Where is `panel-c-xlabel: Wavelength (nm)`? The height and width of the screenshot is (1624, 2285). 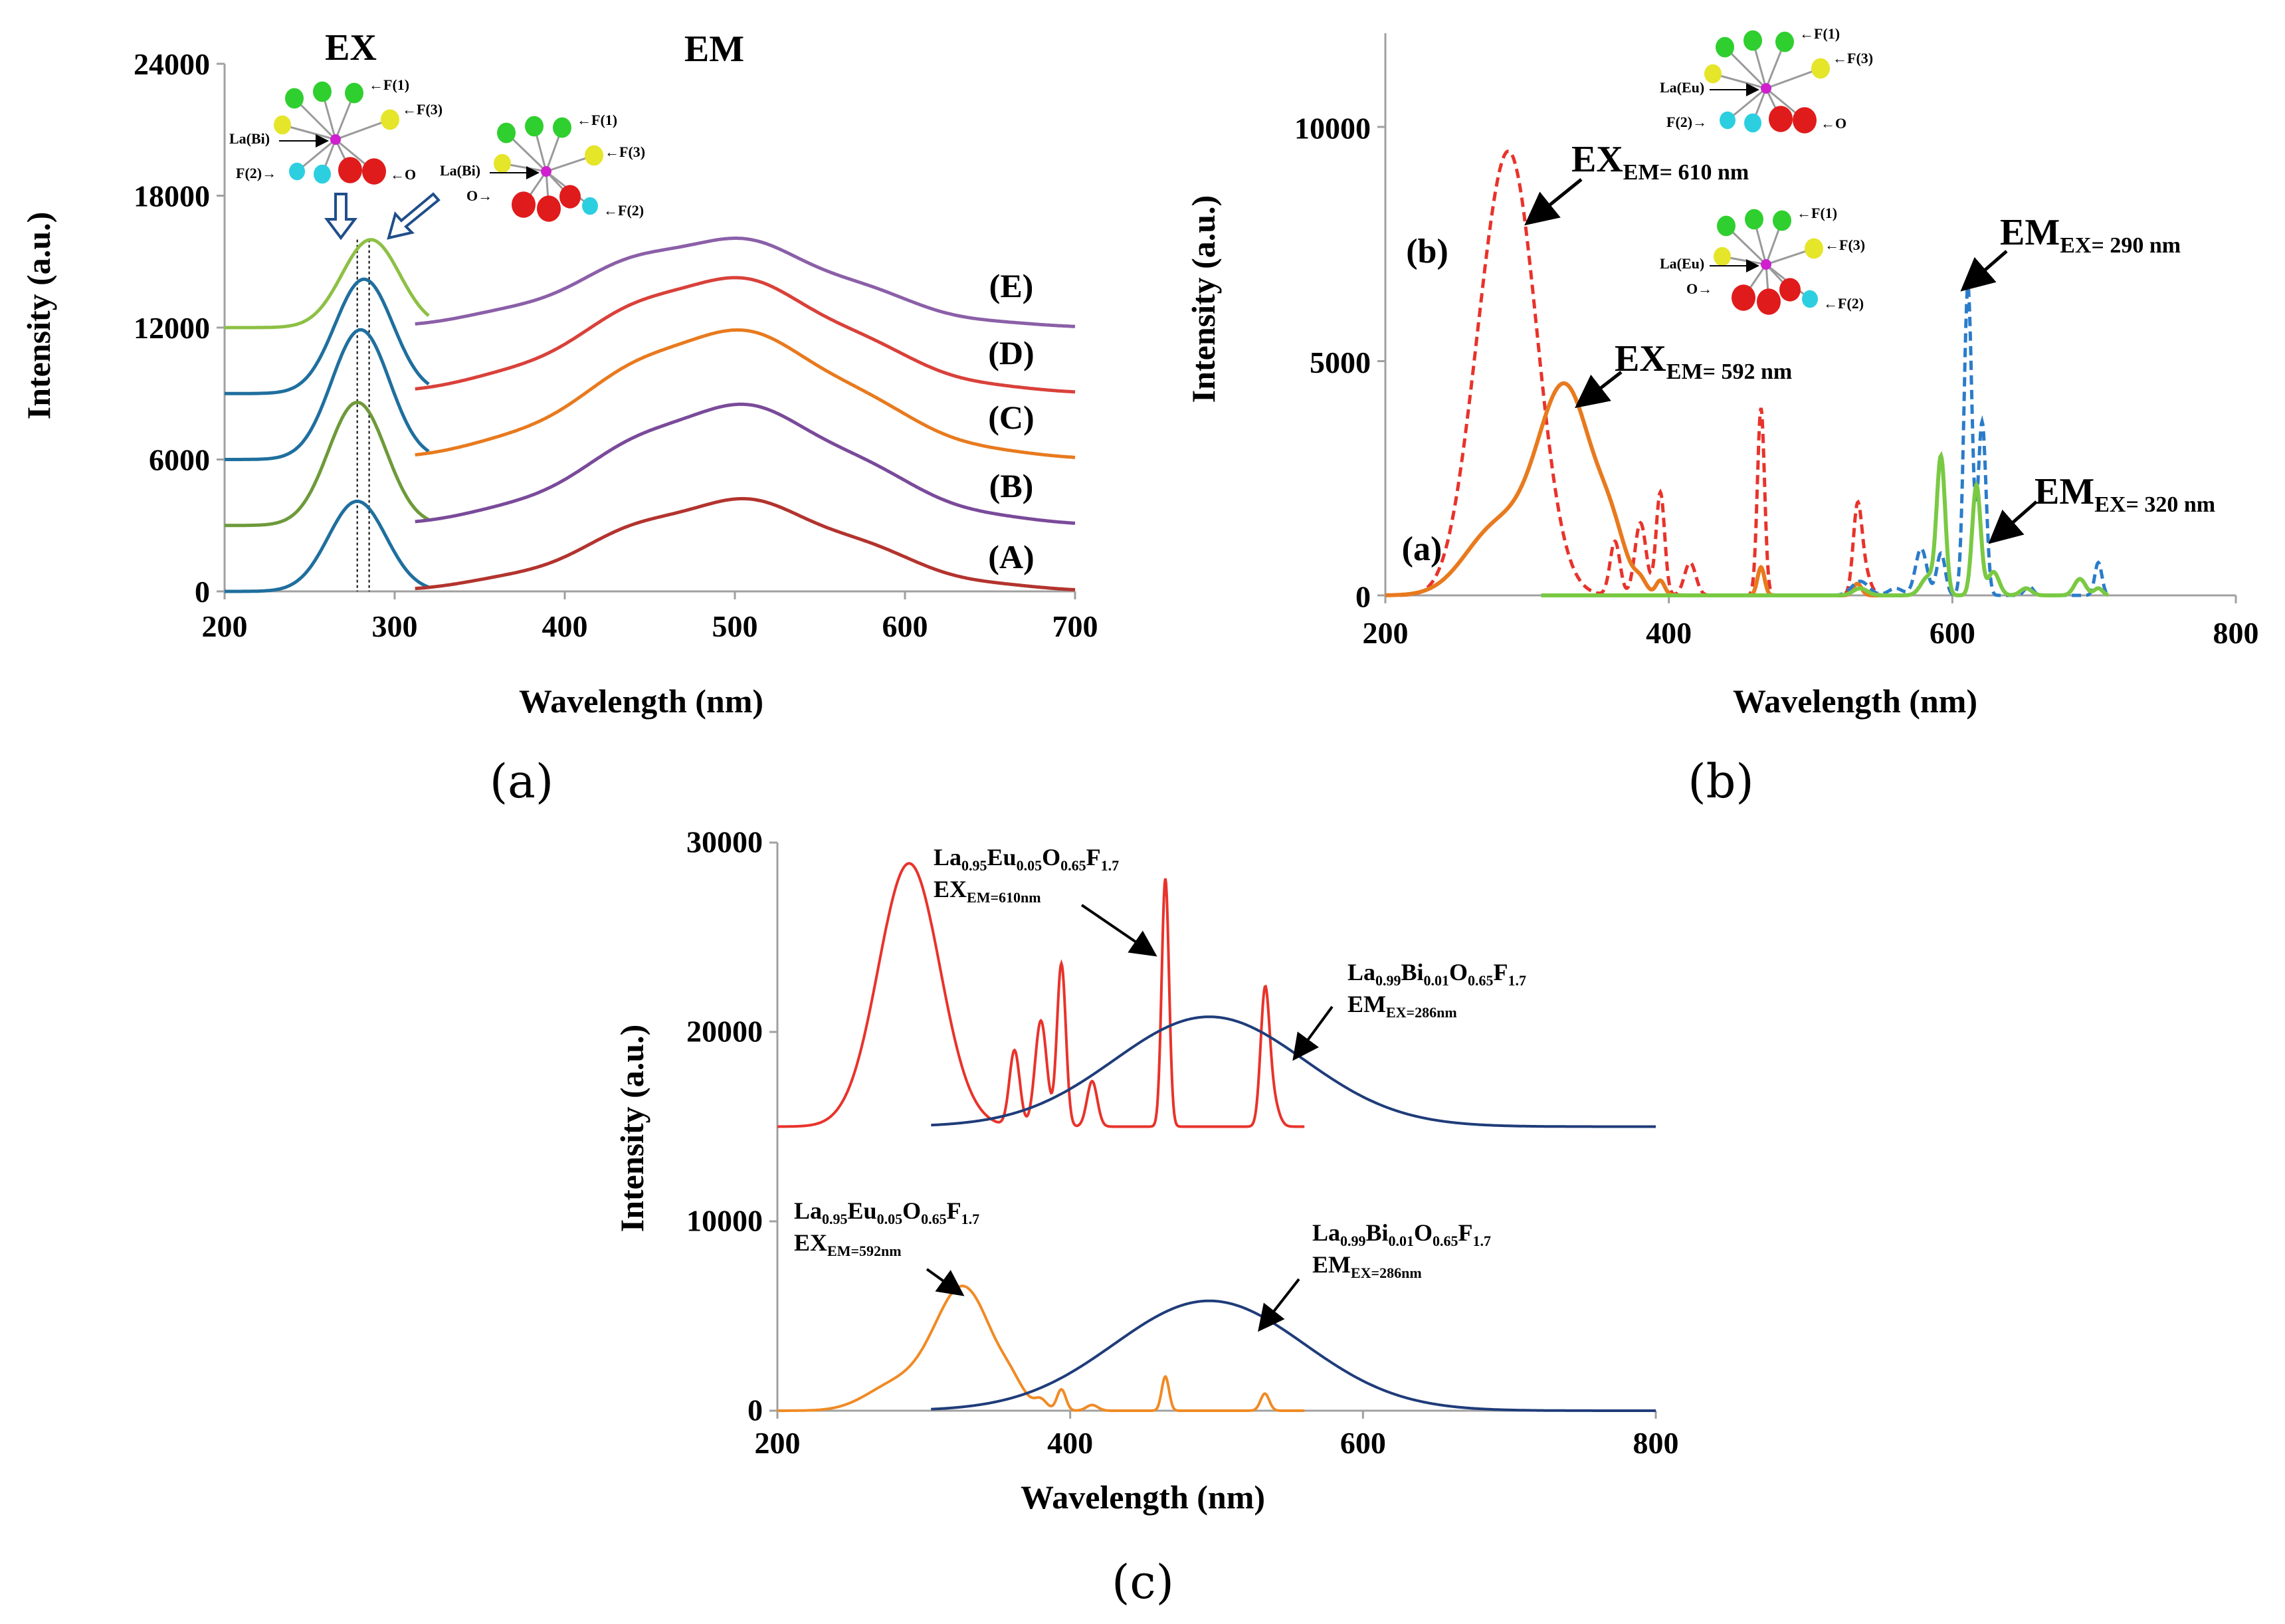 panel-c-xlabel: Wavelength (nm) is located at coordinates (1143, 1497).